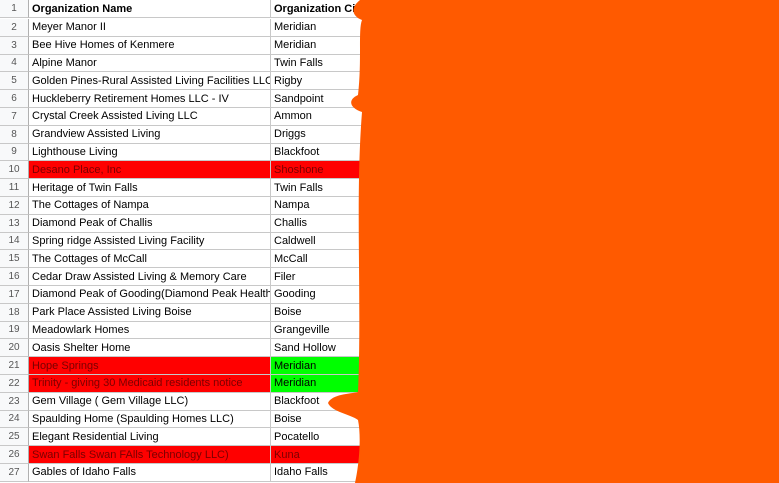  I want to click on row-number: 25, so click(14, 437).